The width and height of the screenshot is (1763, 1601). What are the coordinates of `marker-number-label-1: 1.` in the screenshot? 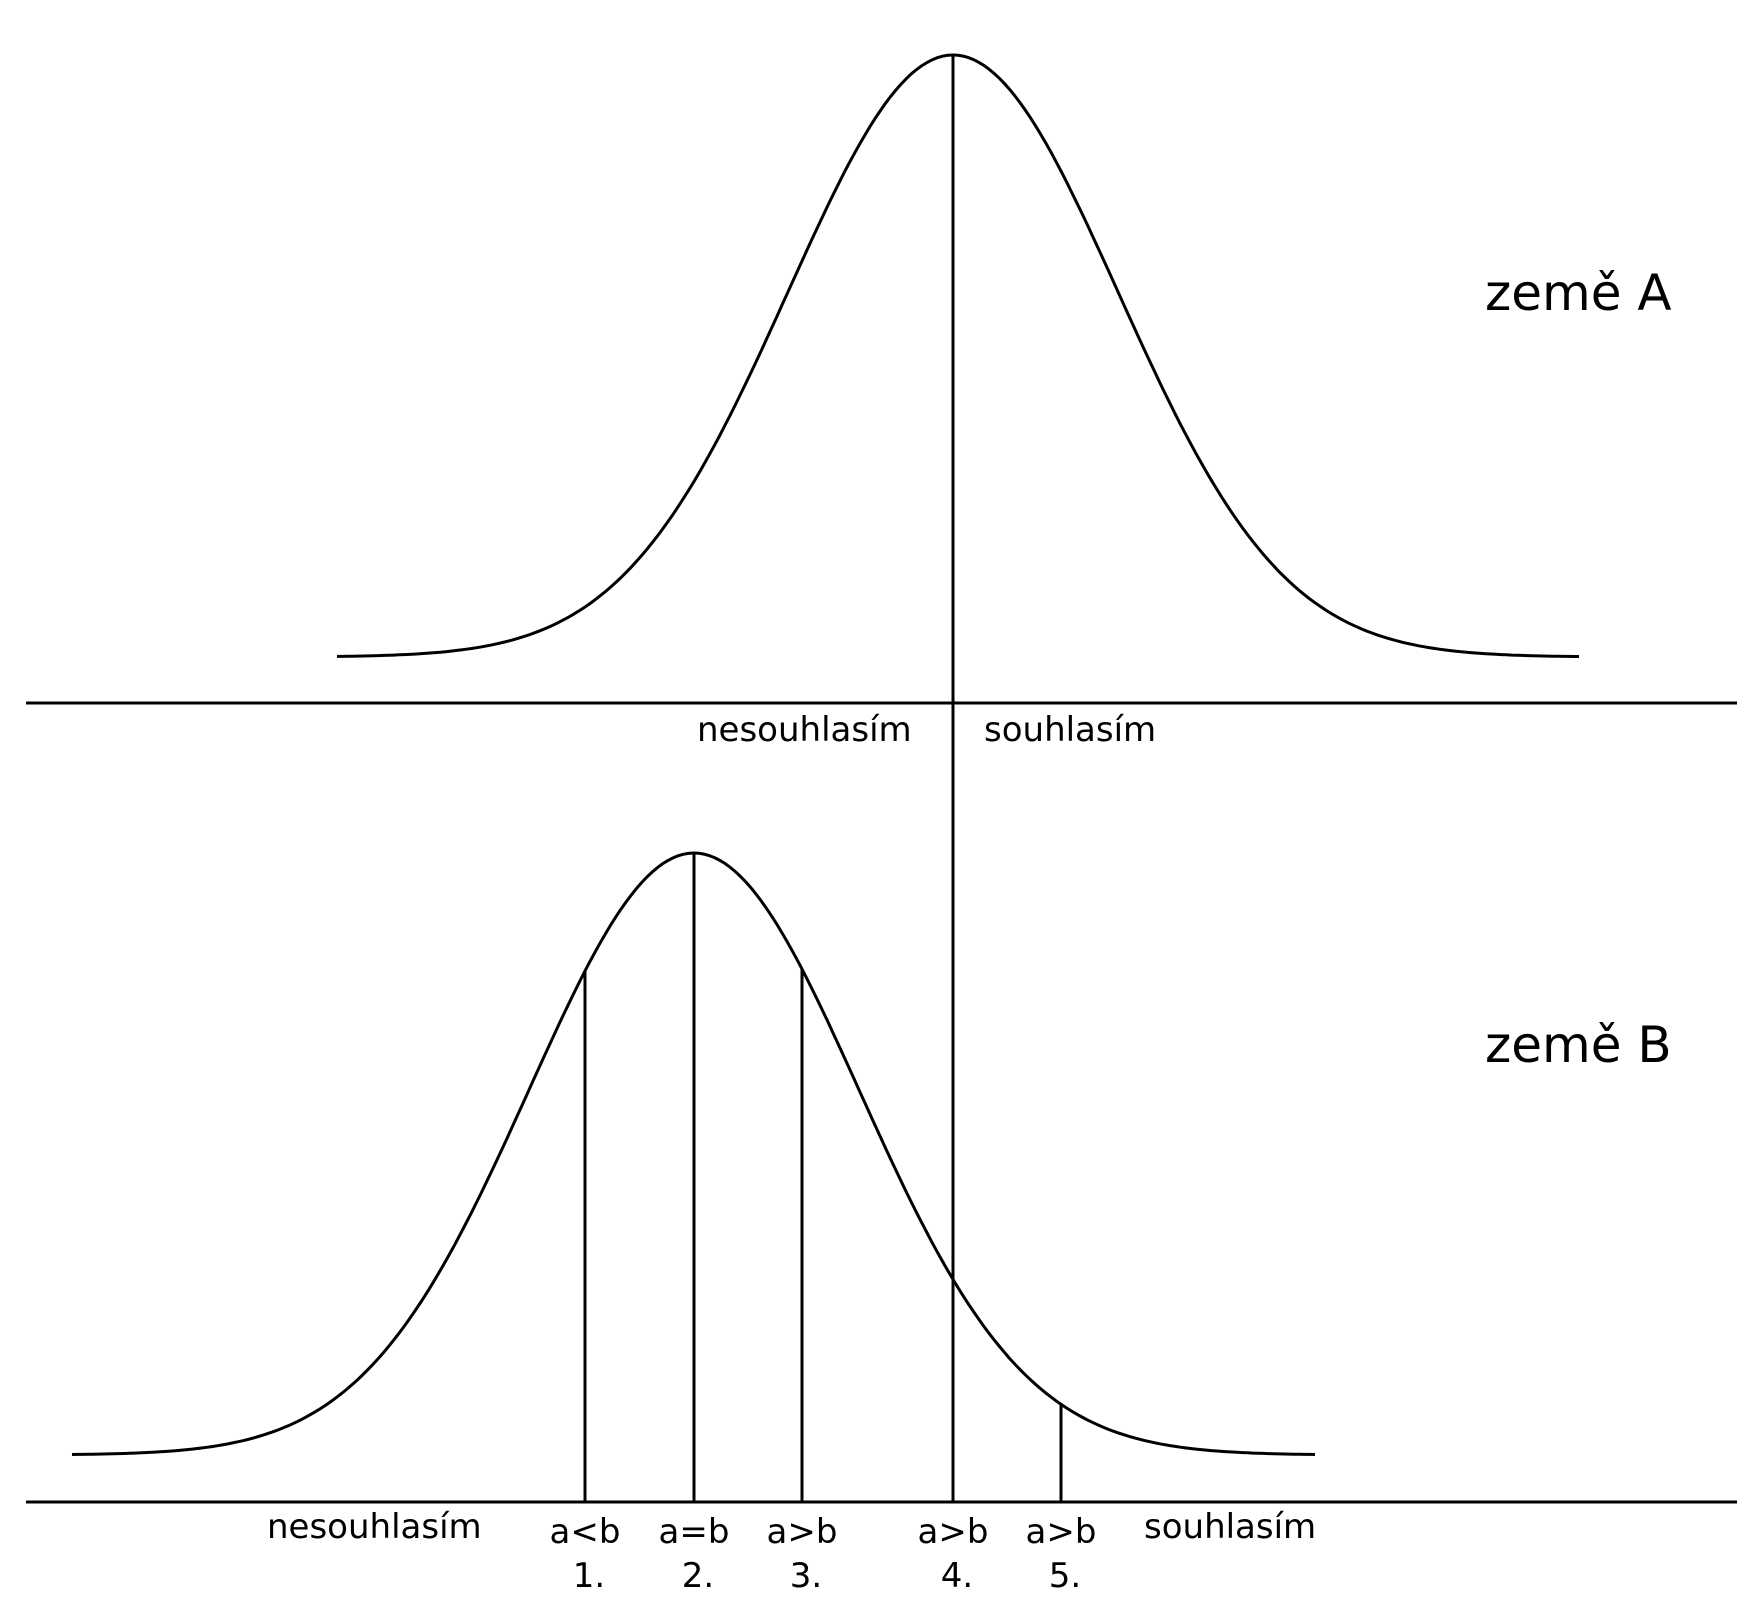 It's located at (589, 1576).